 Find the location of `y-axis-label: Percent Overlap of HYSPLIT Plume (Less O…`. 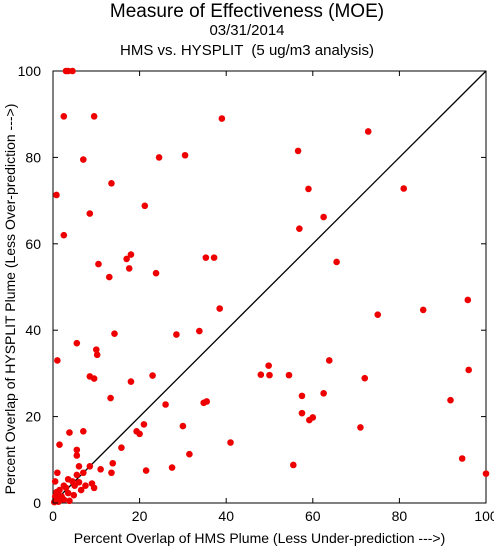

y-axis-label: Percent Overlap of HYSPLIT Plume (Less O… is located at coordinates (10, 299).